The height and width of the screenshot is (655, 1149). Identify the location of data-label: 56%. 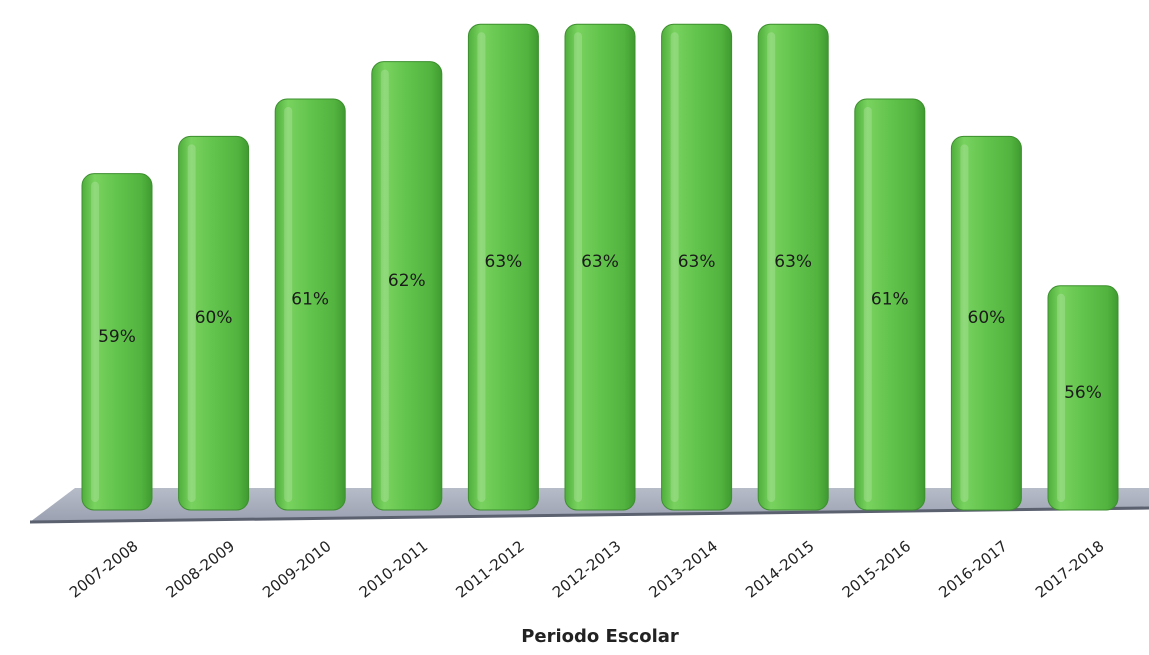
(1083, 393).